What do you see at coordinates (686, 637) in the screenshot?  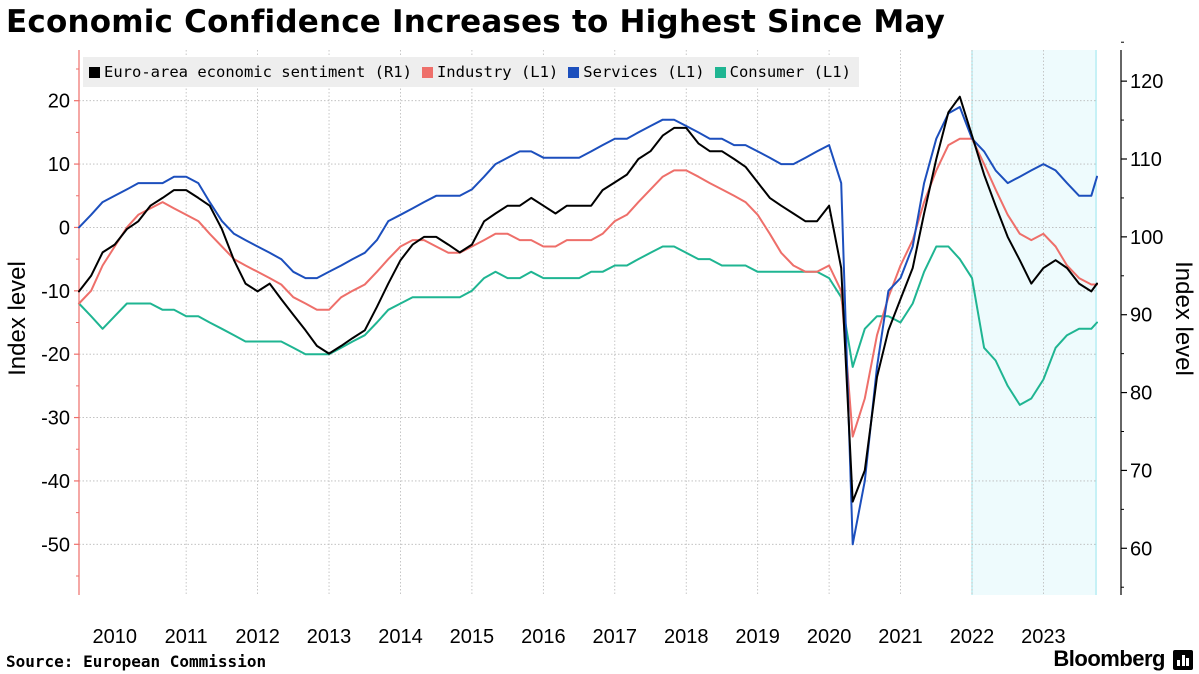 I see `x-tick-label: 2018` at bounding box center [686, 637].